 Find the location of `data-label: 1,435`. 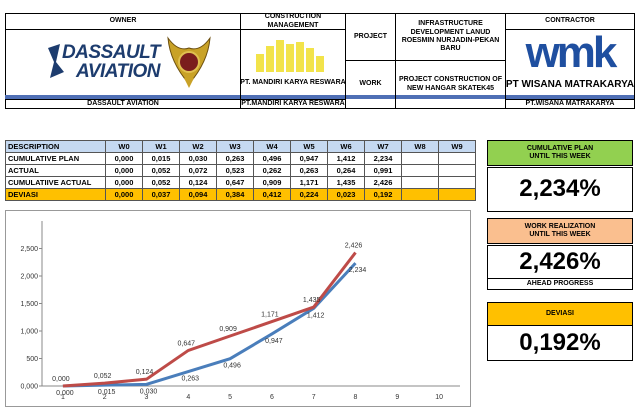

data-label: 1,435 is located at coordinates (312, 300).